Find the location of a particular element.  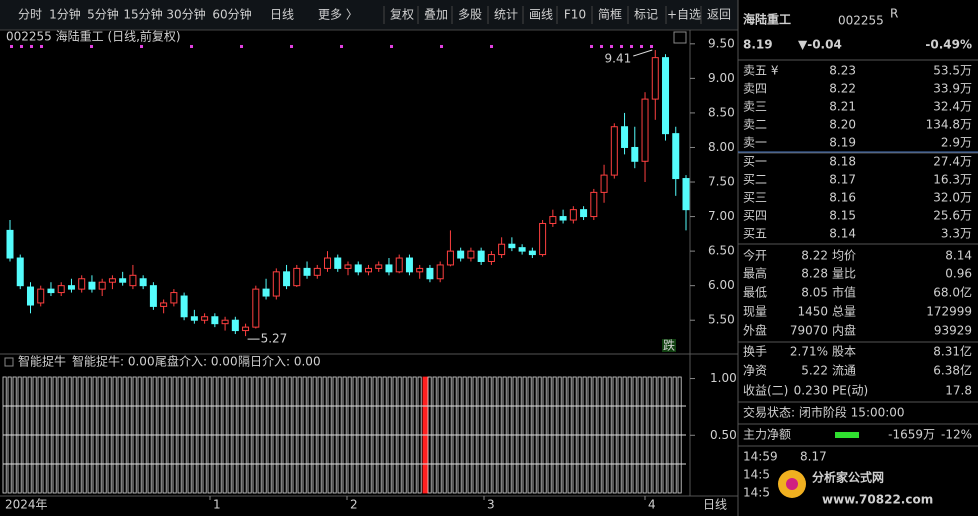

book-volume: 27.4万 is located at coordinates (952, 162).